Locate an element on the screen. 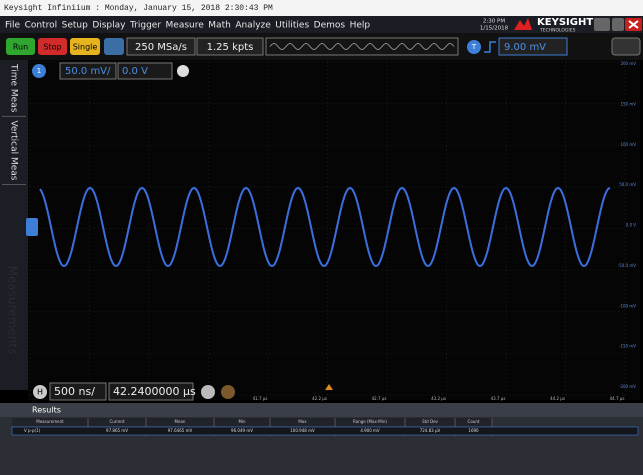  minimize-button is located at coordinates (602, 24).